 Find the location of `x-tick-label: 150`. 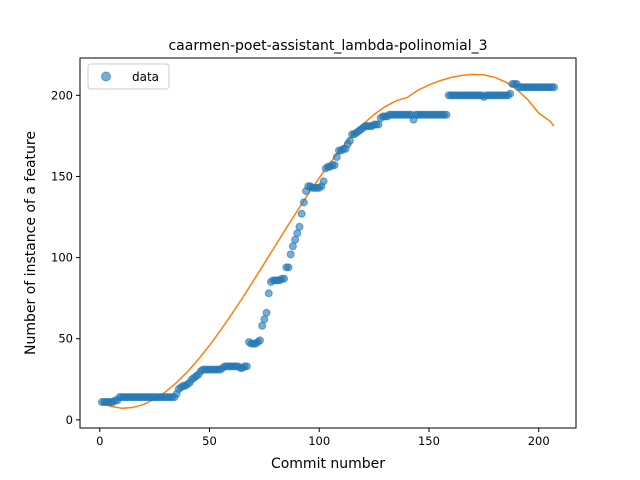

x-tick-label: 150 is located at coordinates (429, 441).